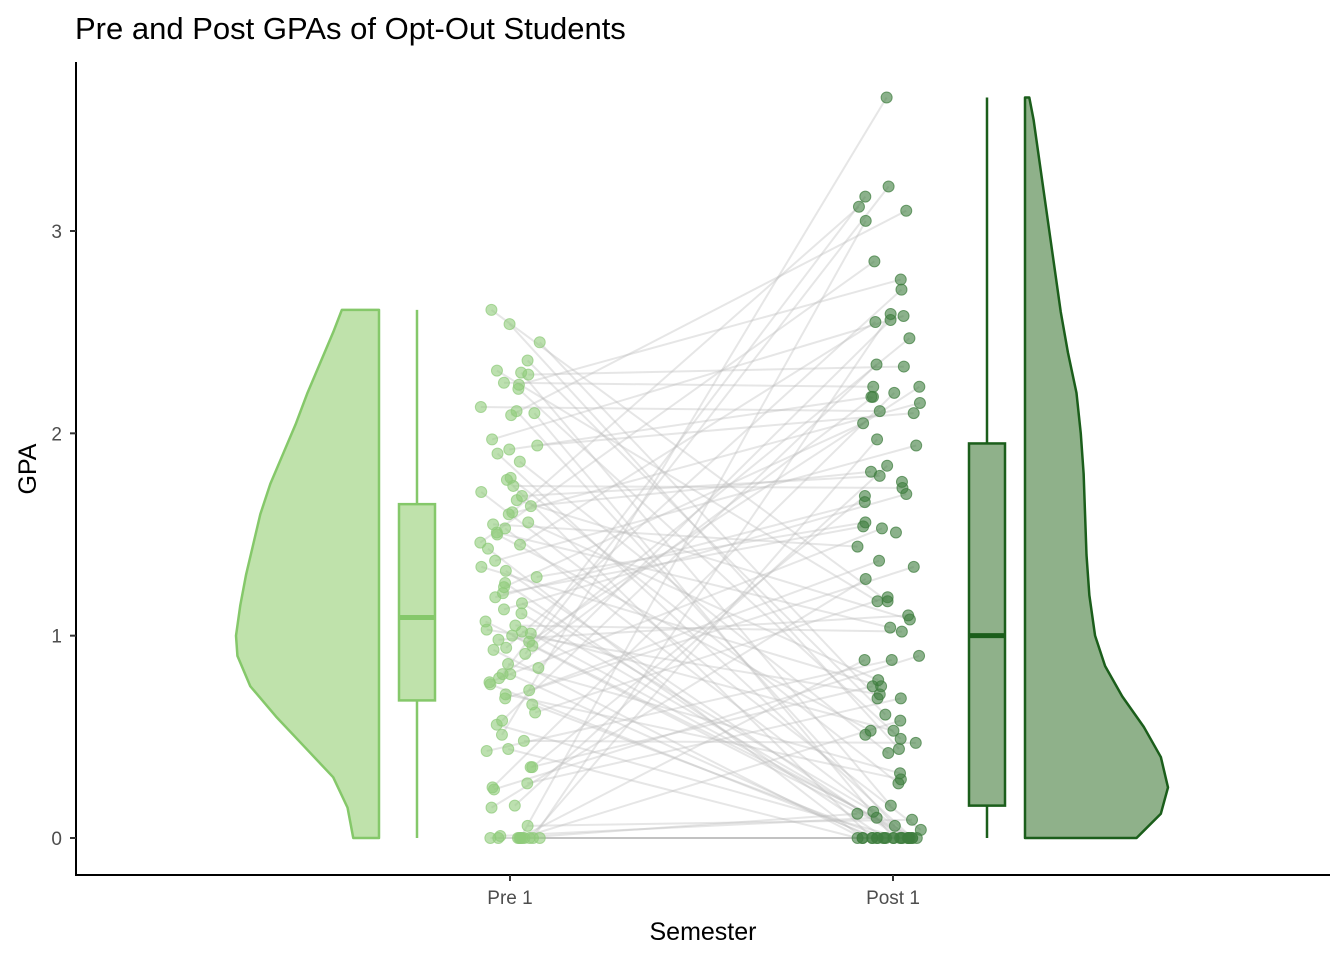 This screenshot has height=965, width=1344. I want to click on y-tick-label: 0, so click(56, 839).